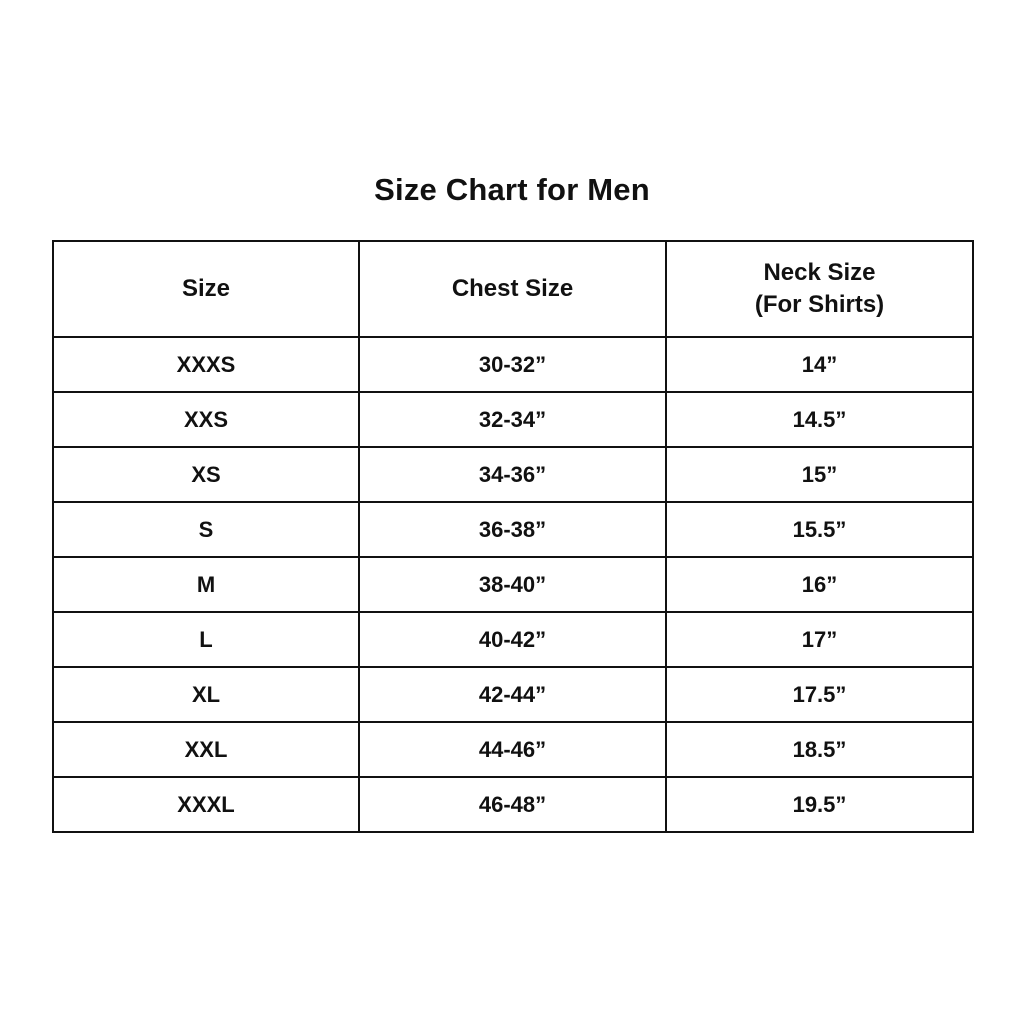 The height and width of the screenshot is (1024, 1024). I want to click on cell-chest: 30-32”, so click(512, 364).